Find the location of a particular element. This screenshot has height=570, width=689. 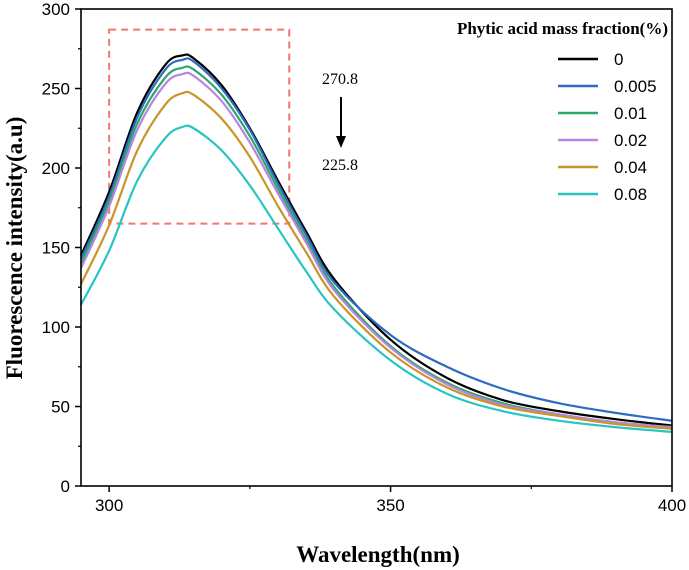

legend-title: Phytic acid mass fraction(%) is located at coordinates (562, 28).